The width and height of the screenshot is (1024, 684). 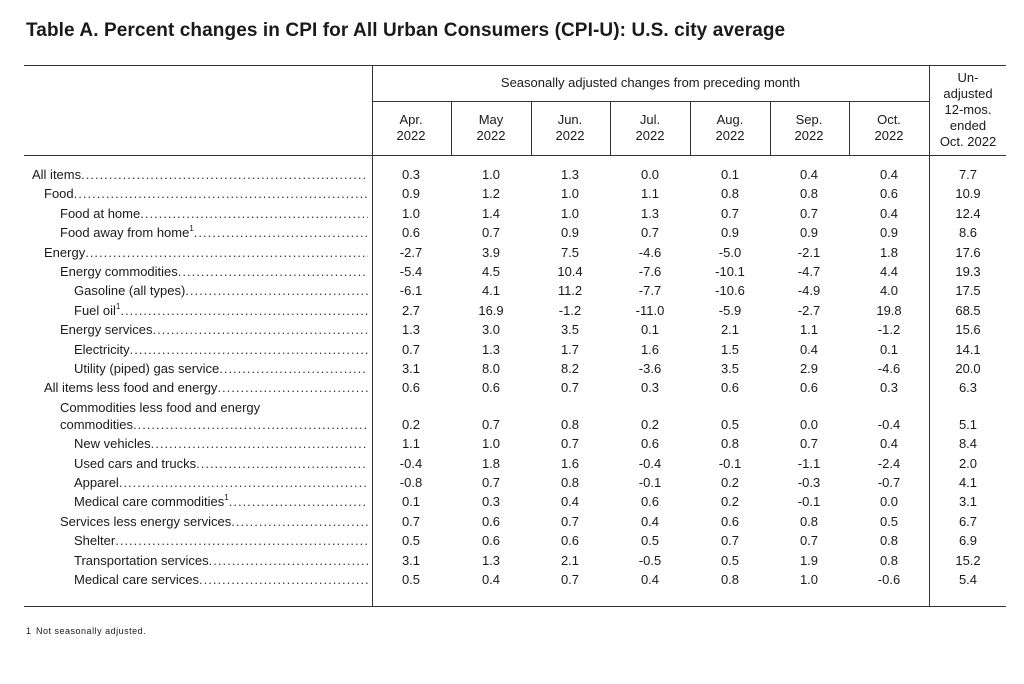 I want to click on month-header-year: 2022, so click(x=889, y=135).